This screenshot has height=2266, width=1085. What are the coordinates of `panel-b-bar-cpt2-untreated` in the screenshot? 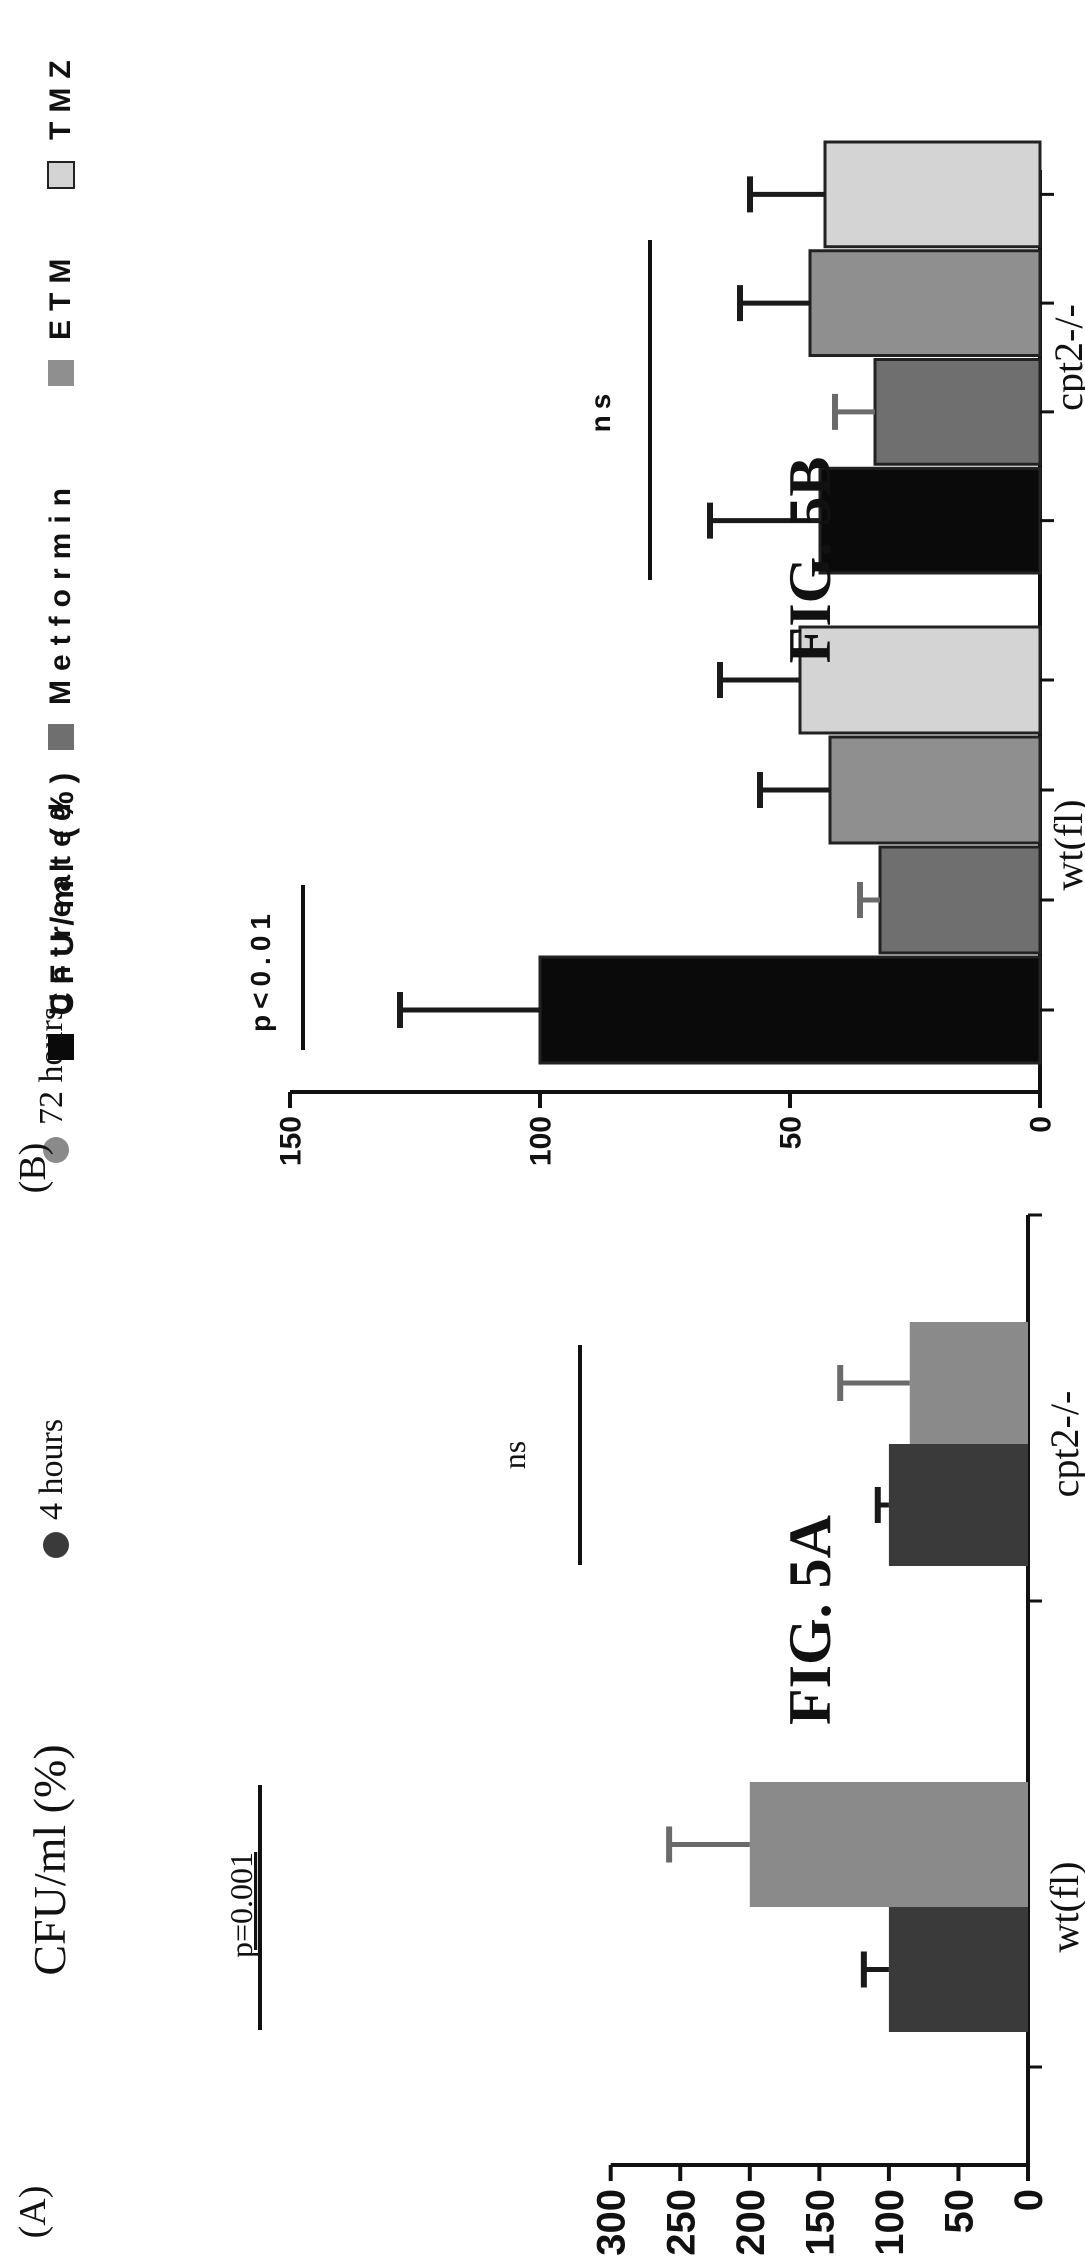 It's located at (930, 520).